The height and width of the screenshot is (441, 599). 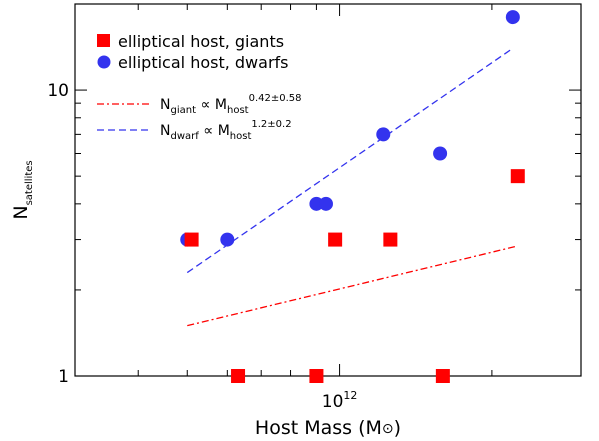 I want to click on x-tick-label: 1012, so click(x=340, y=400).